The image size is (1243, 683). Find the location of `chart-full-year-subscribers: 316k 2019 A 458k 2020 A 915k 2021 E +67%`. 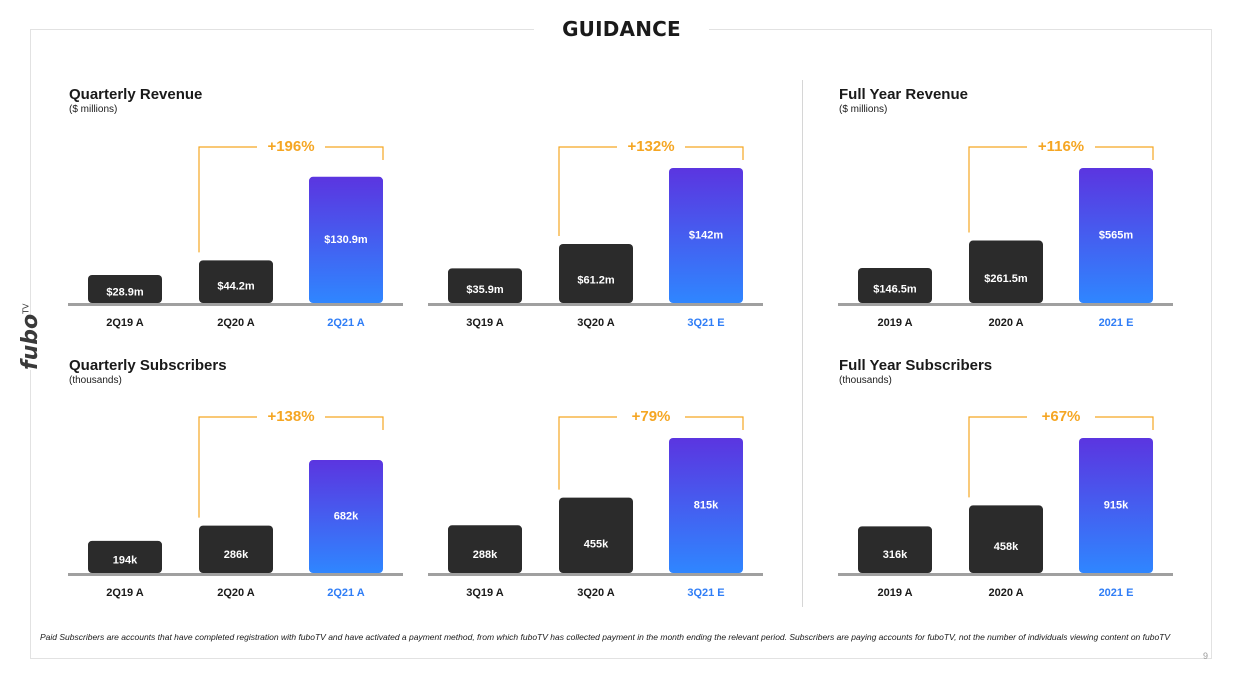

chart-full-year-subscribers: 316k 2019 A 458k 2020 A 915k 2021 E +67% is located at coordinates (1005, 503).